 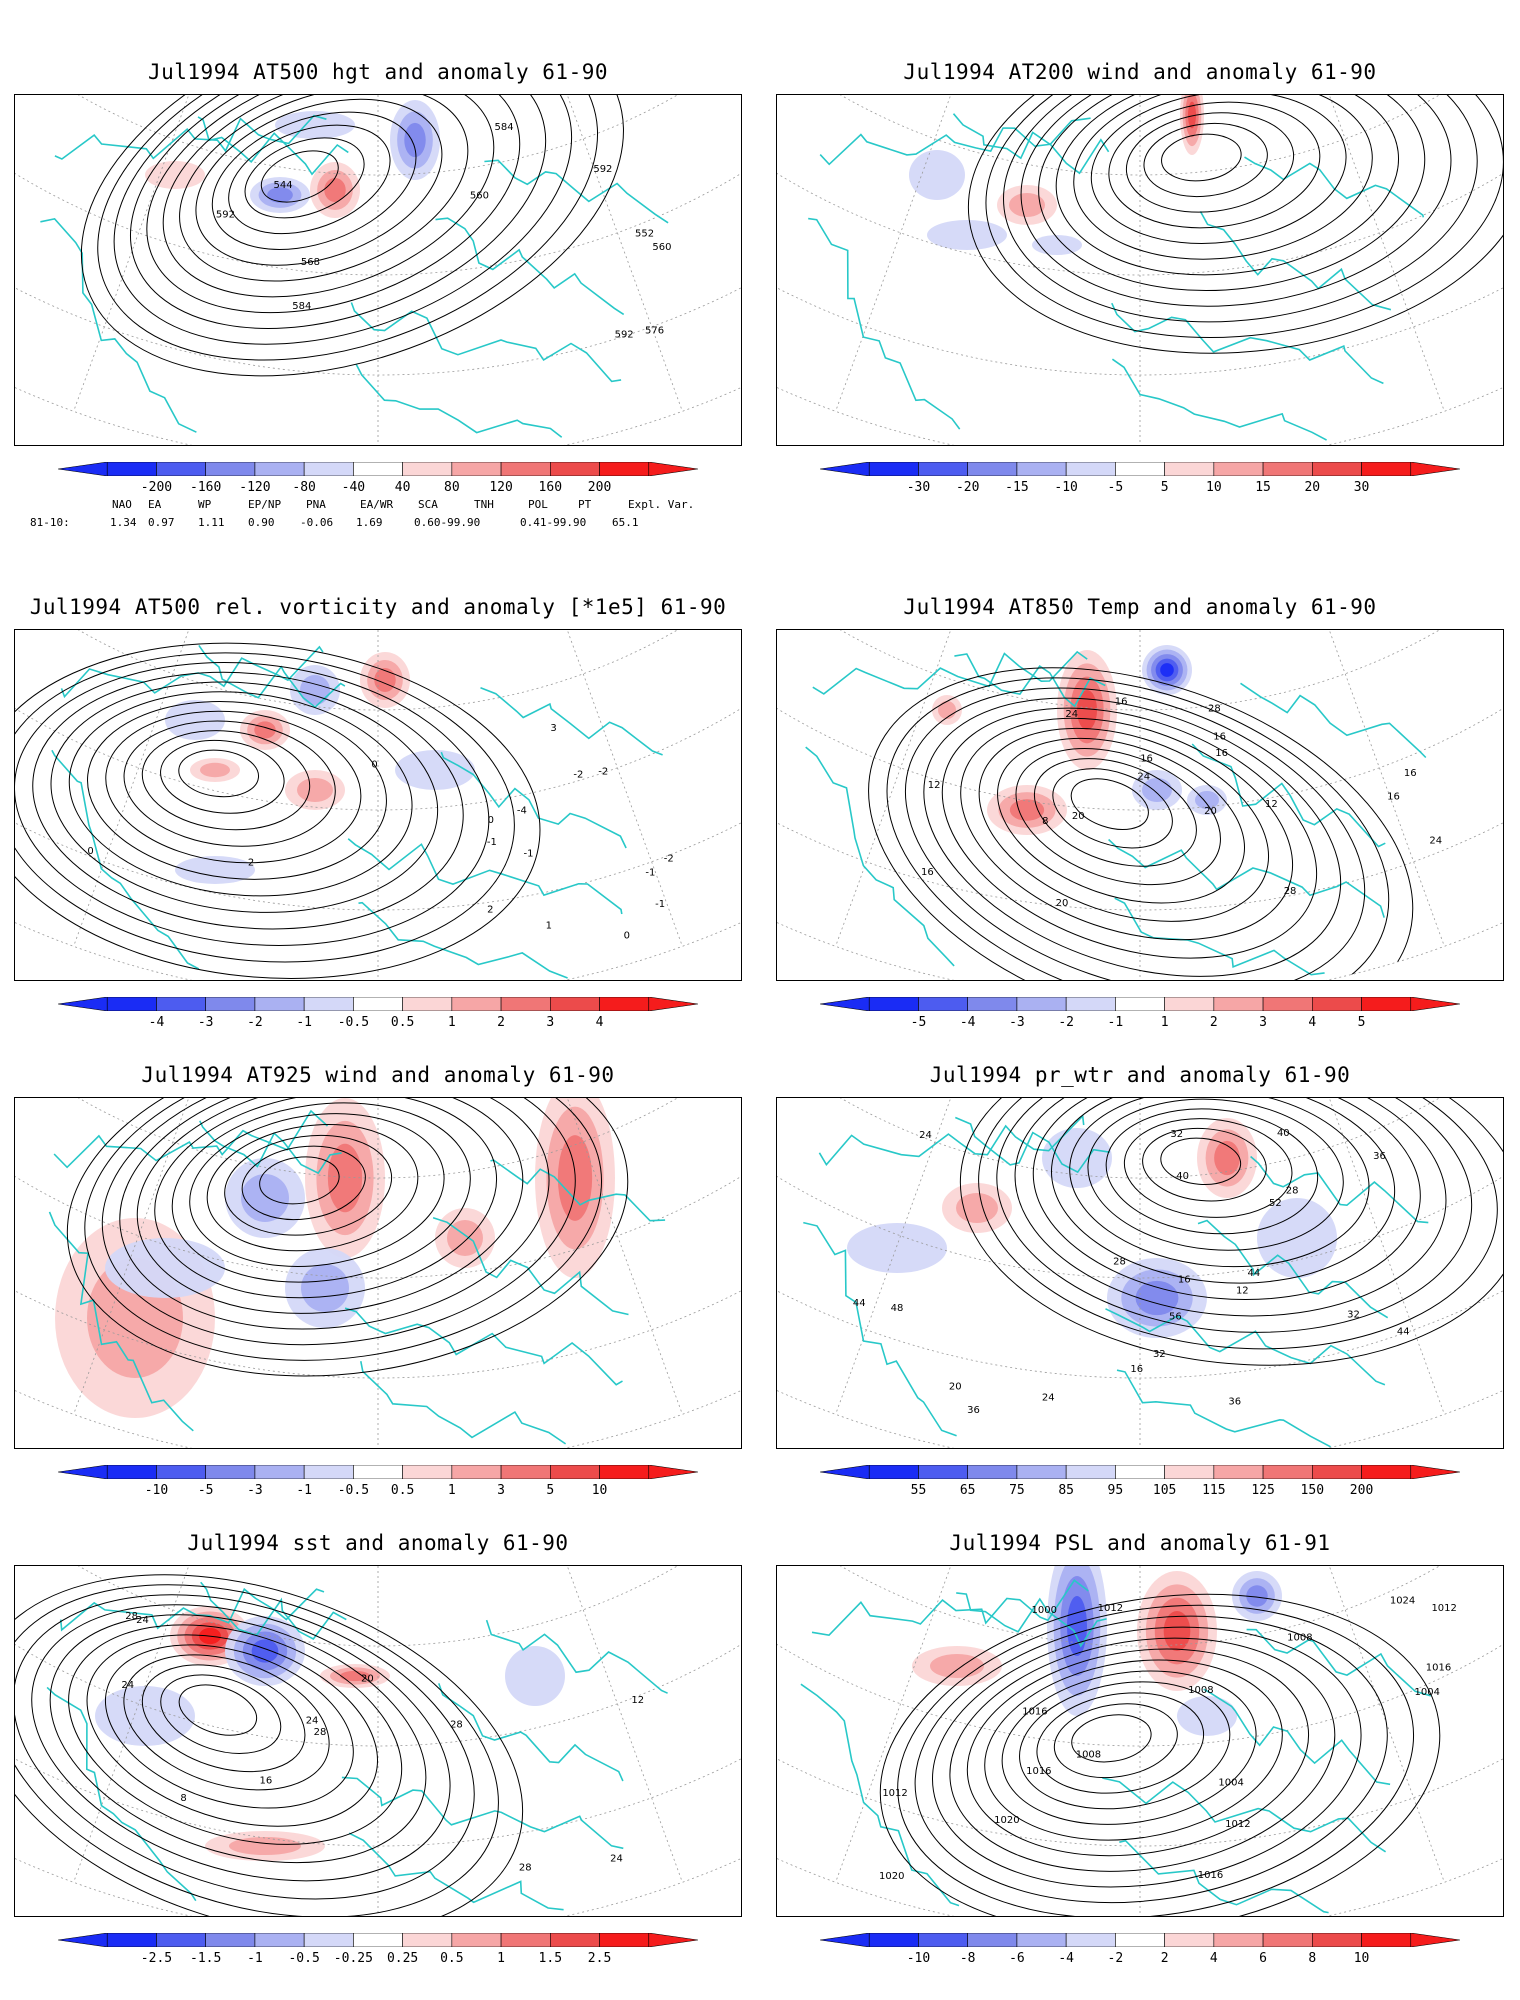 What do you see at coordinates (316, 504) in the screenshot?
I see `index-name: PNA` at bounding box center [316, 504].